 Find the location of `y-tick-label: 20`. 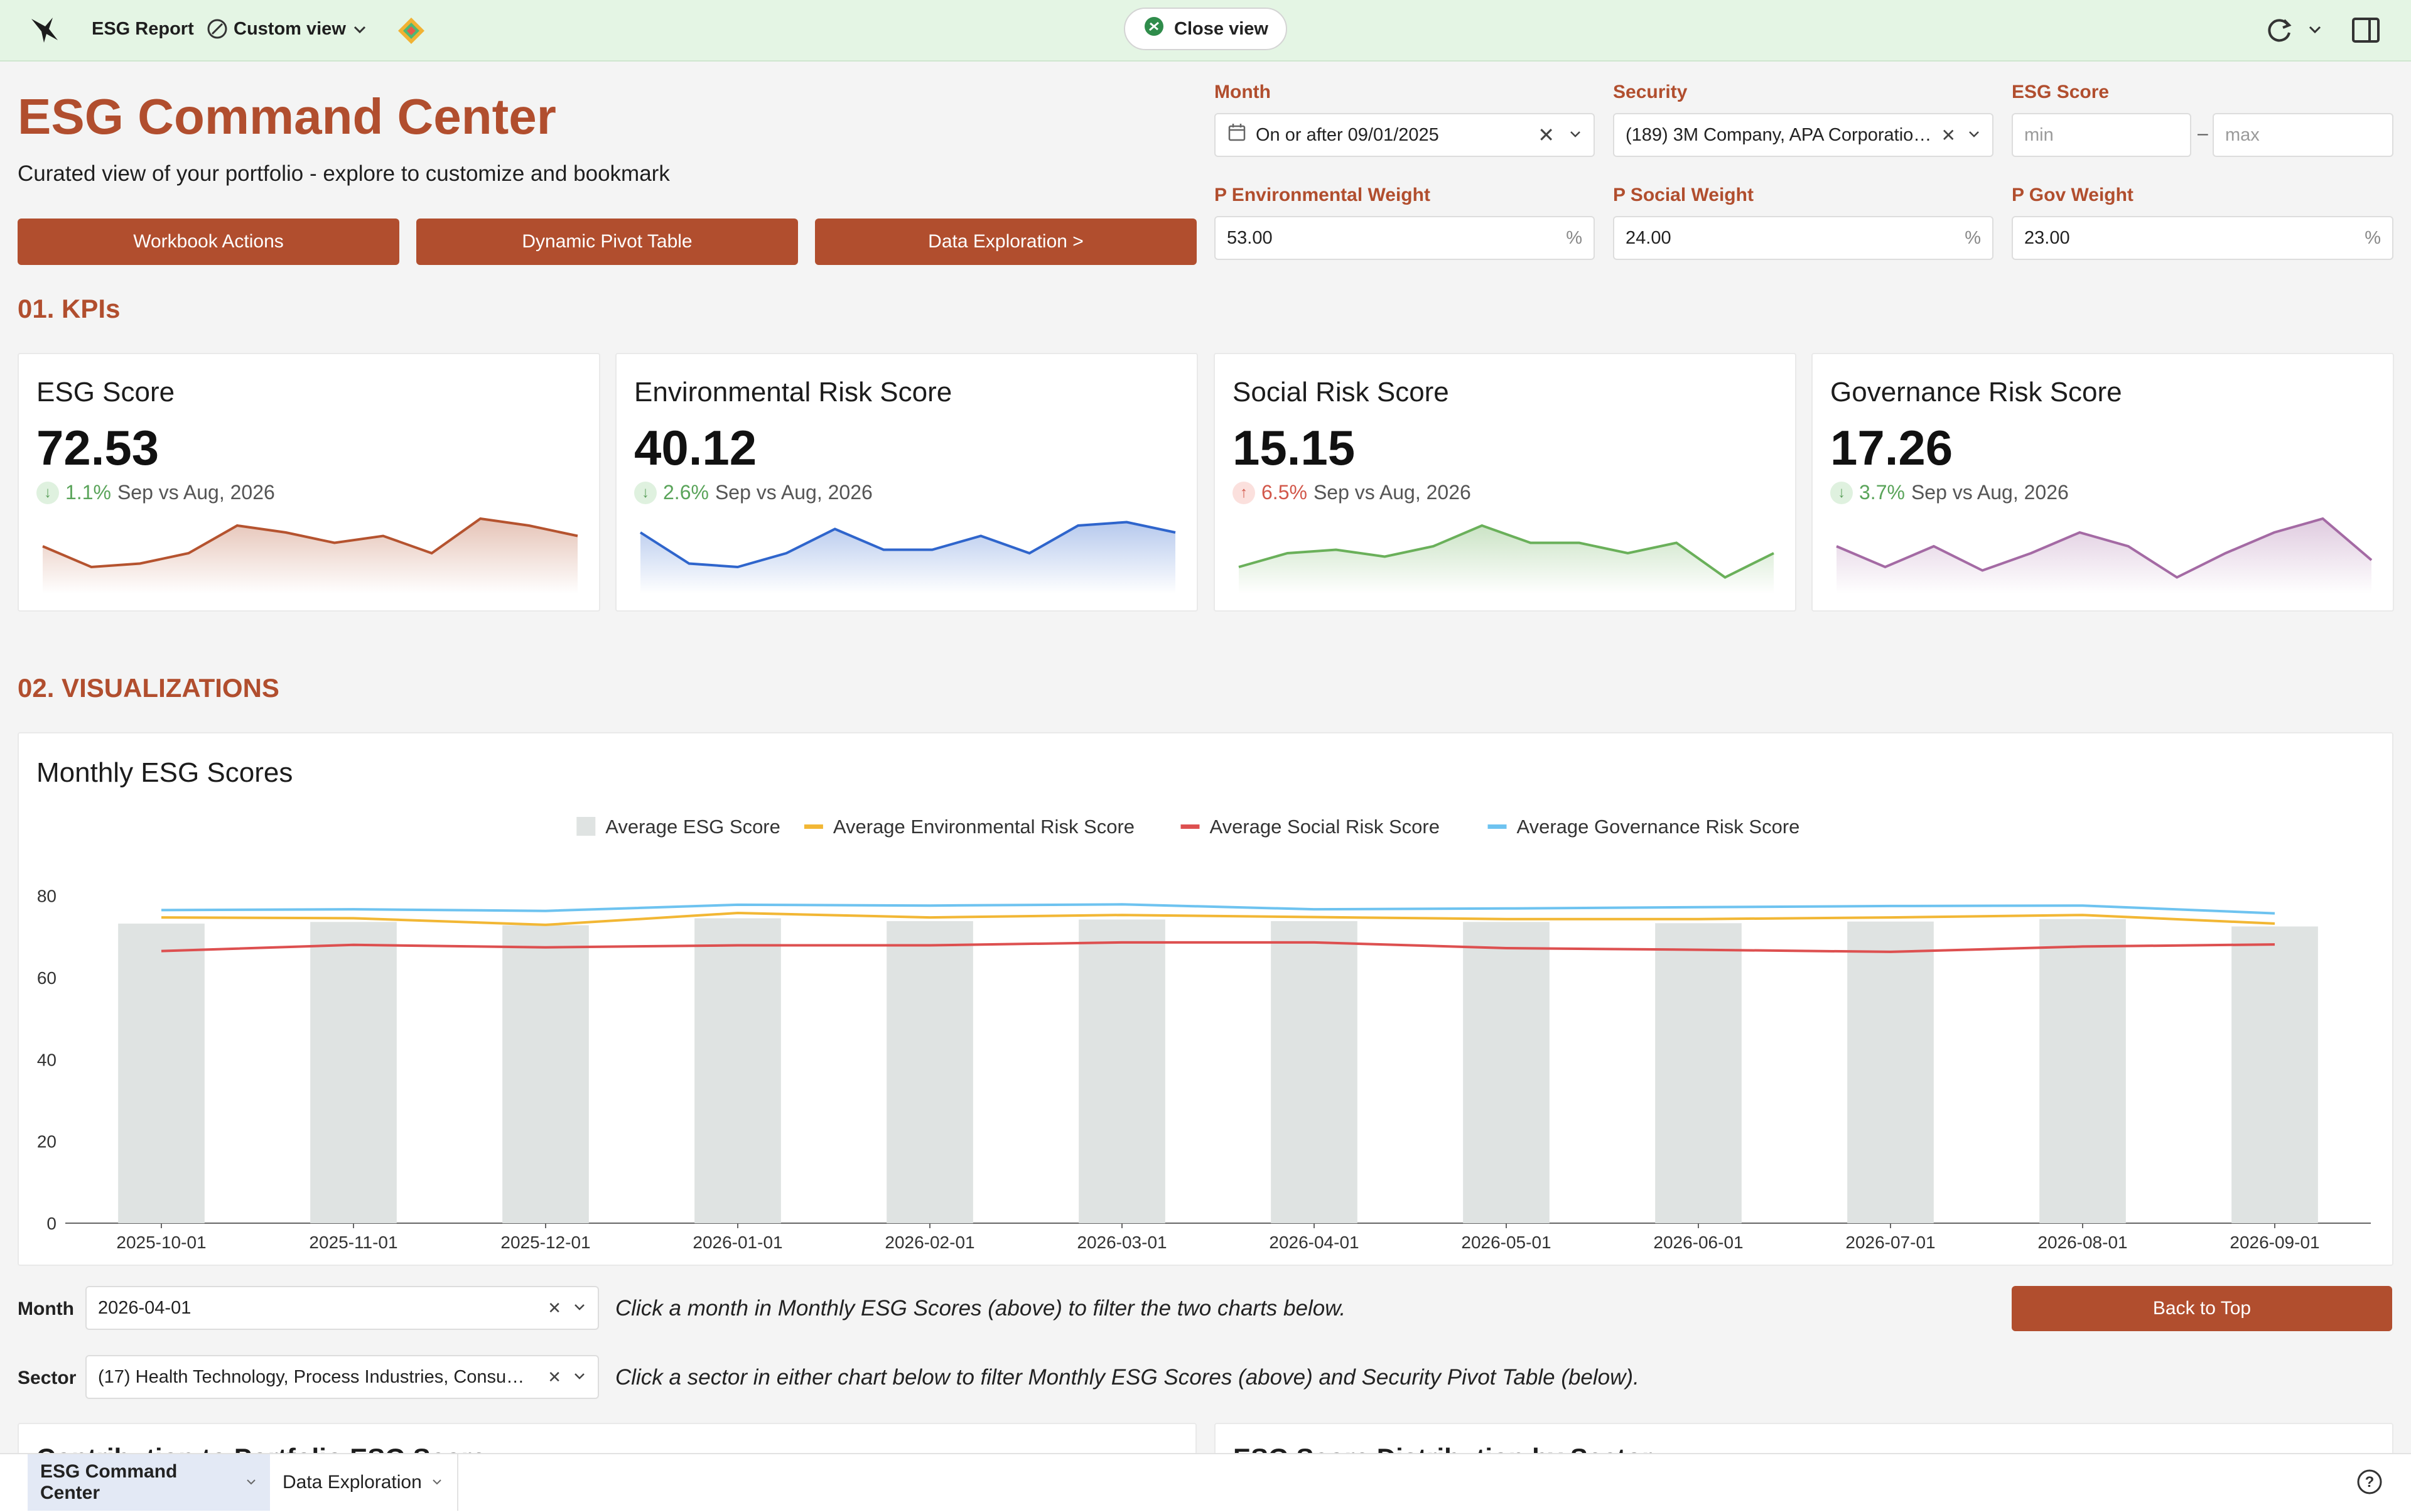

y-tick-label: 20 is located at coordinates (47, 1142).